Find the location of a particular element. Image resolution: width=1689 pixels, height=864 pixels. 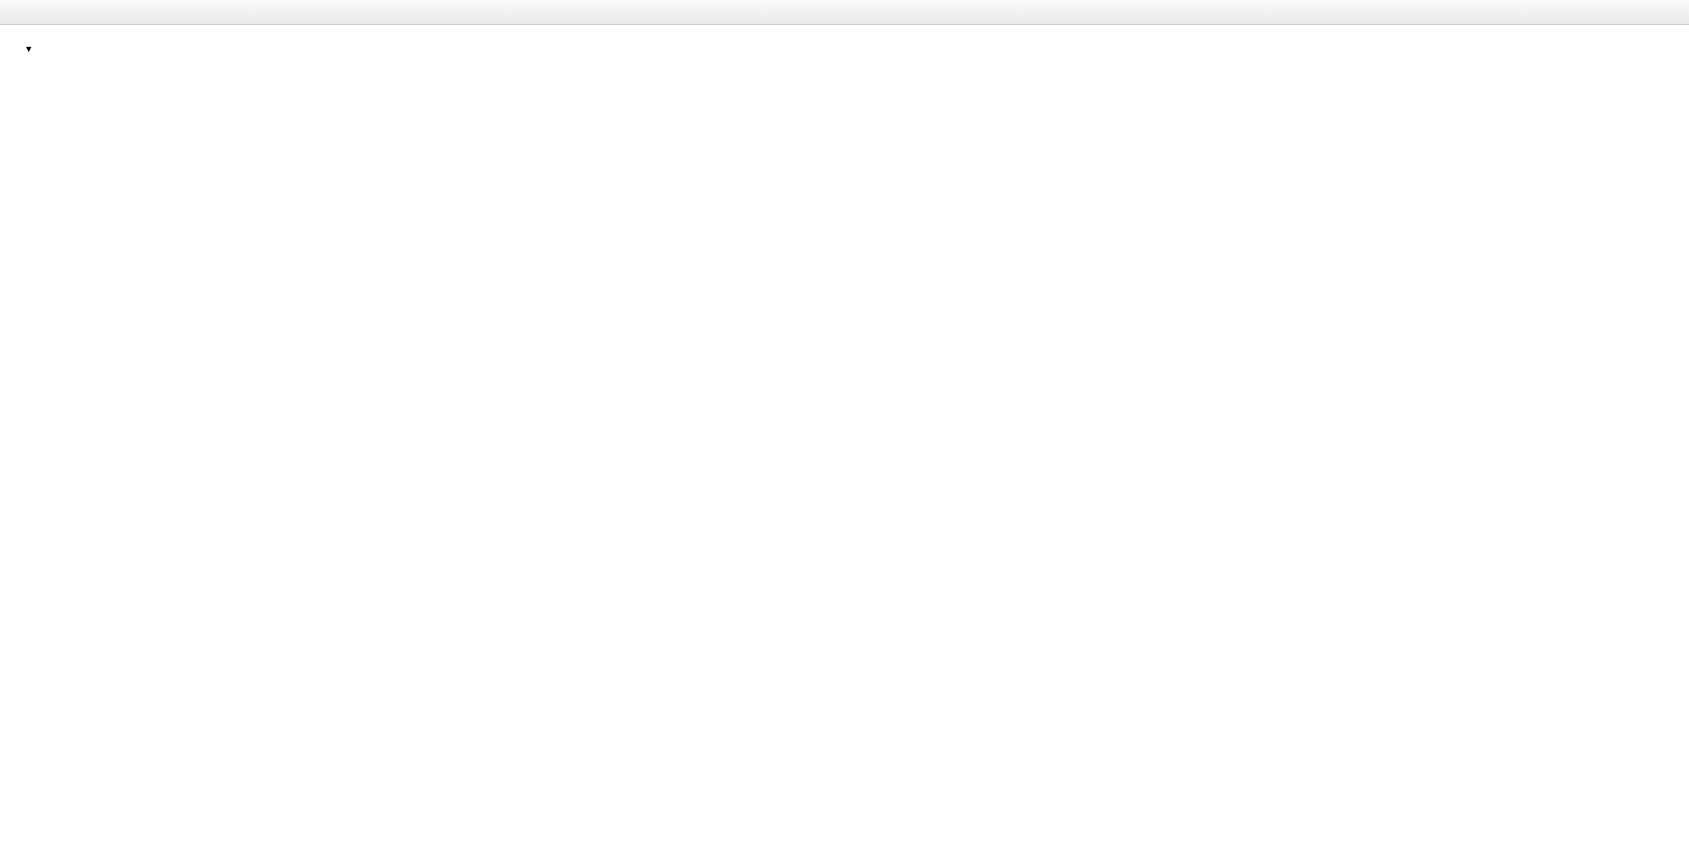

chart-title-row: ▼ is located at coordinates (24, 49).